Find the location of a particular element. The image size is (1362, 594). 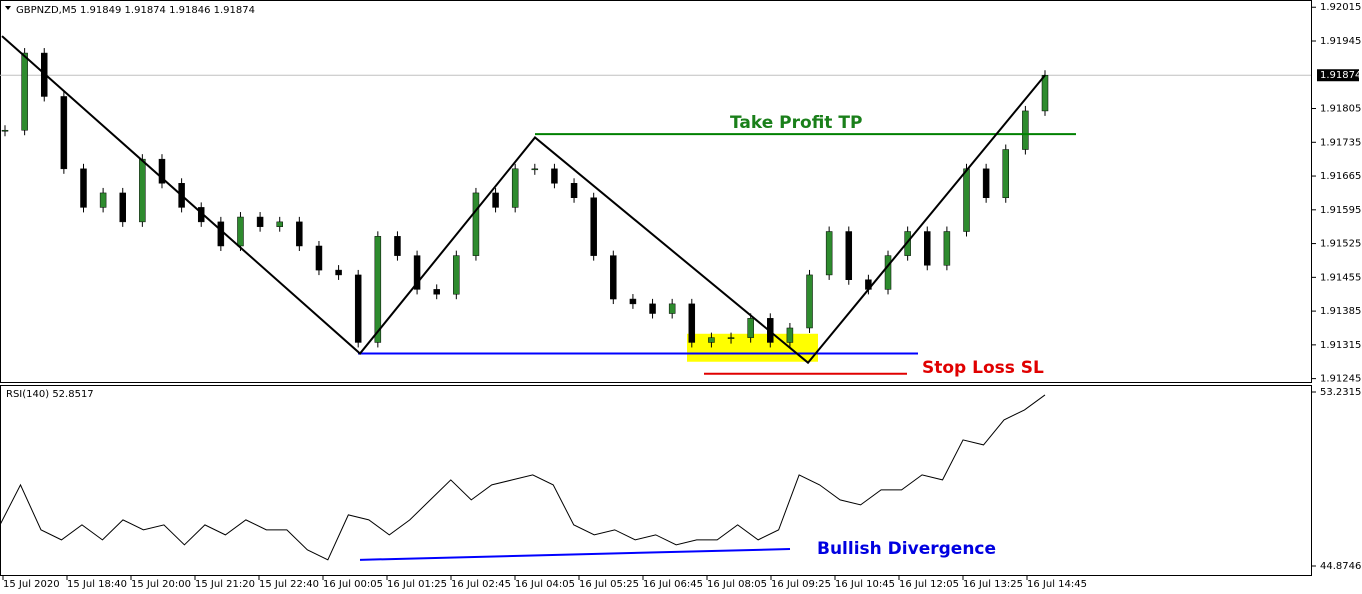

time-label: 15 Jul 2020 is located at coordinates (31, 584).